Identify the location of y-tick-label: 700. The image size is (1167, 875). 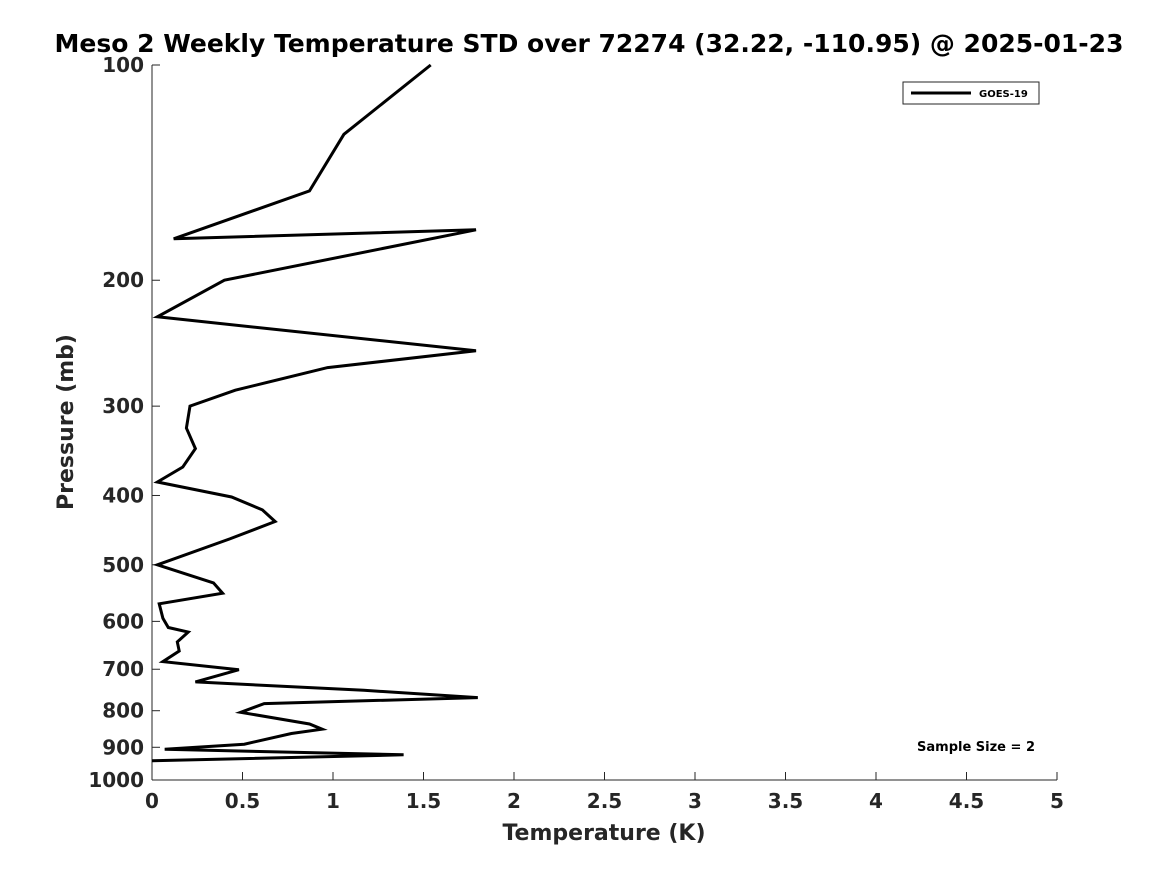
(123, 669).